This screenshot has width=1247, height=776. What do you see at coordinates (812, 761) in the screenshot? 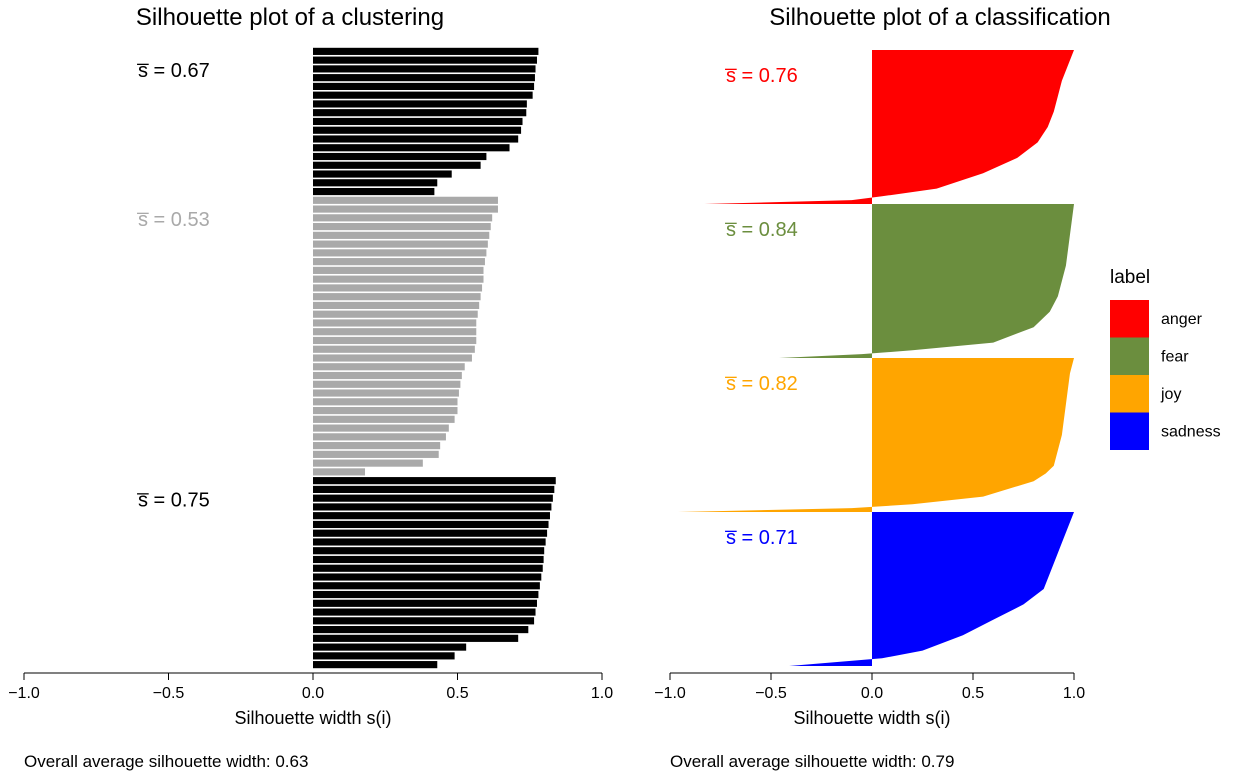
I see `classification-footer: Overall average silhouette width: 0.79` at bounding box center [812, 761].